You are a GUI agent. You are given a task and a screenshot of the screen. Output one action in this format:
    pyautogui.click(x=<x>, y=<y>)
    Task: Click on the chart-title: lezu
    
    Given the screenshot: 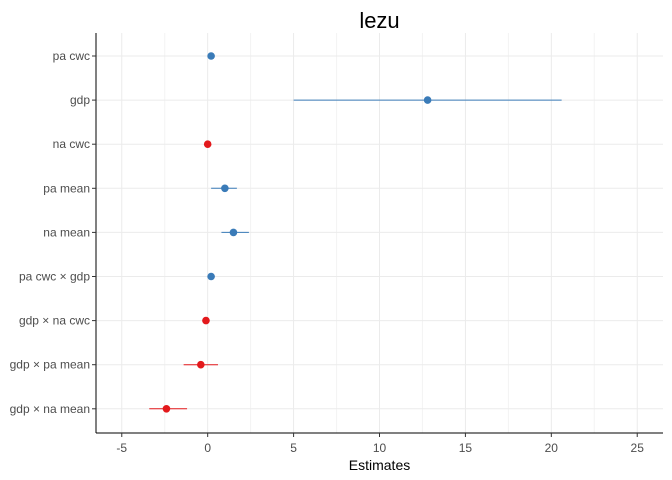 What is the action you would take?
    pyautogui.click(x=379, y=20)
    